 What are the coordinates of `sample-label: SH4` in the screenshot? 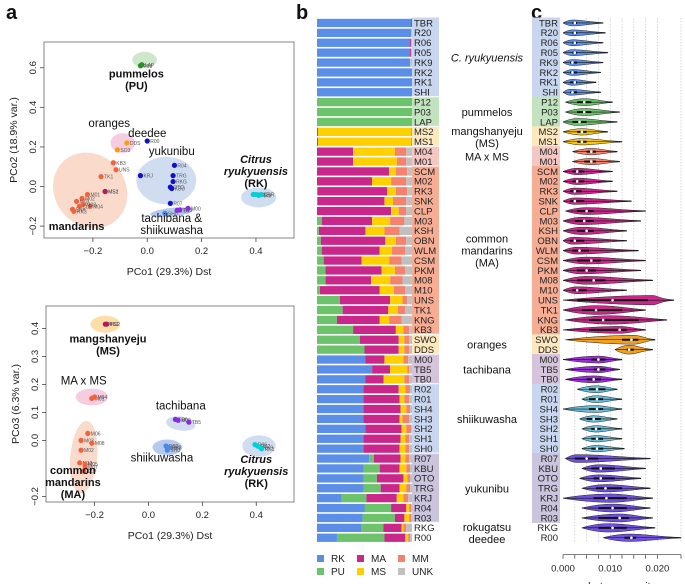 It's located at (423, 409).